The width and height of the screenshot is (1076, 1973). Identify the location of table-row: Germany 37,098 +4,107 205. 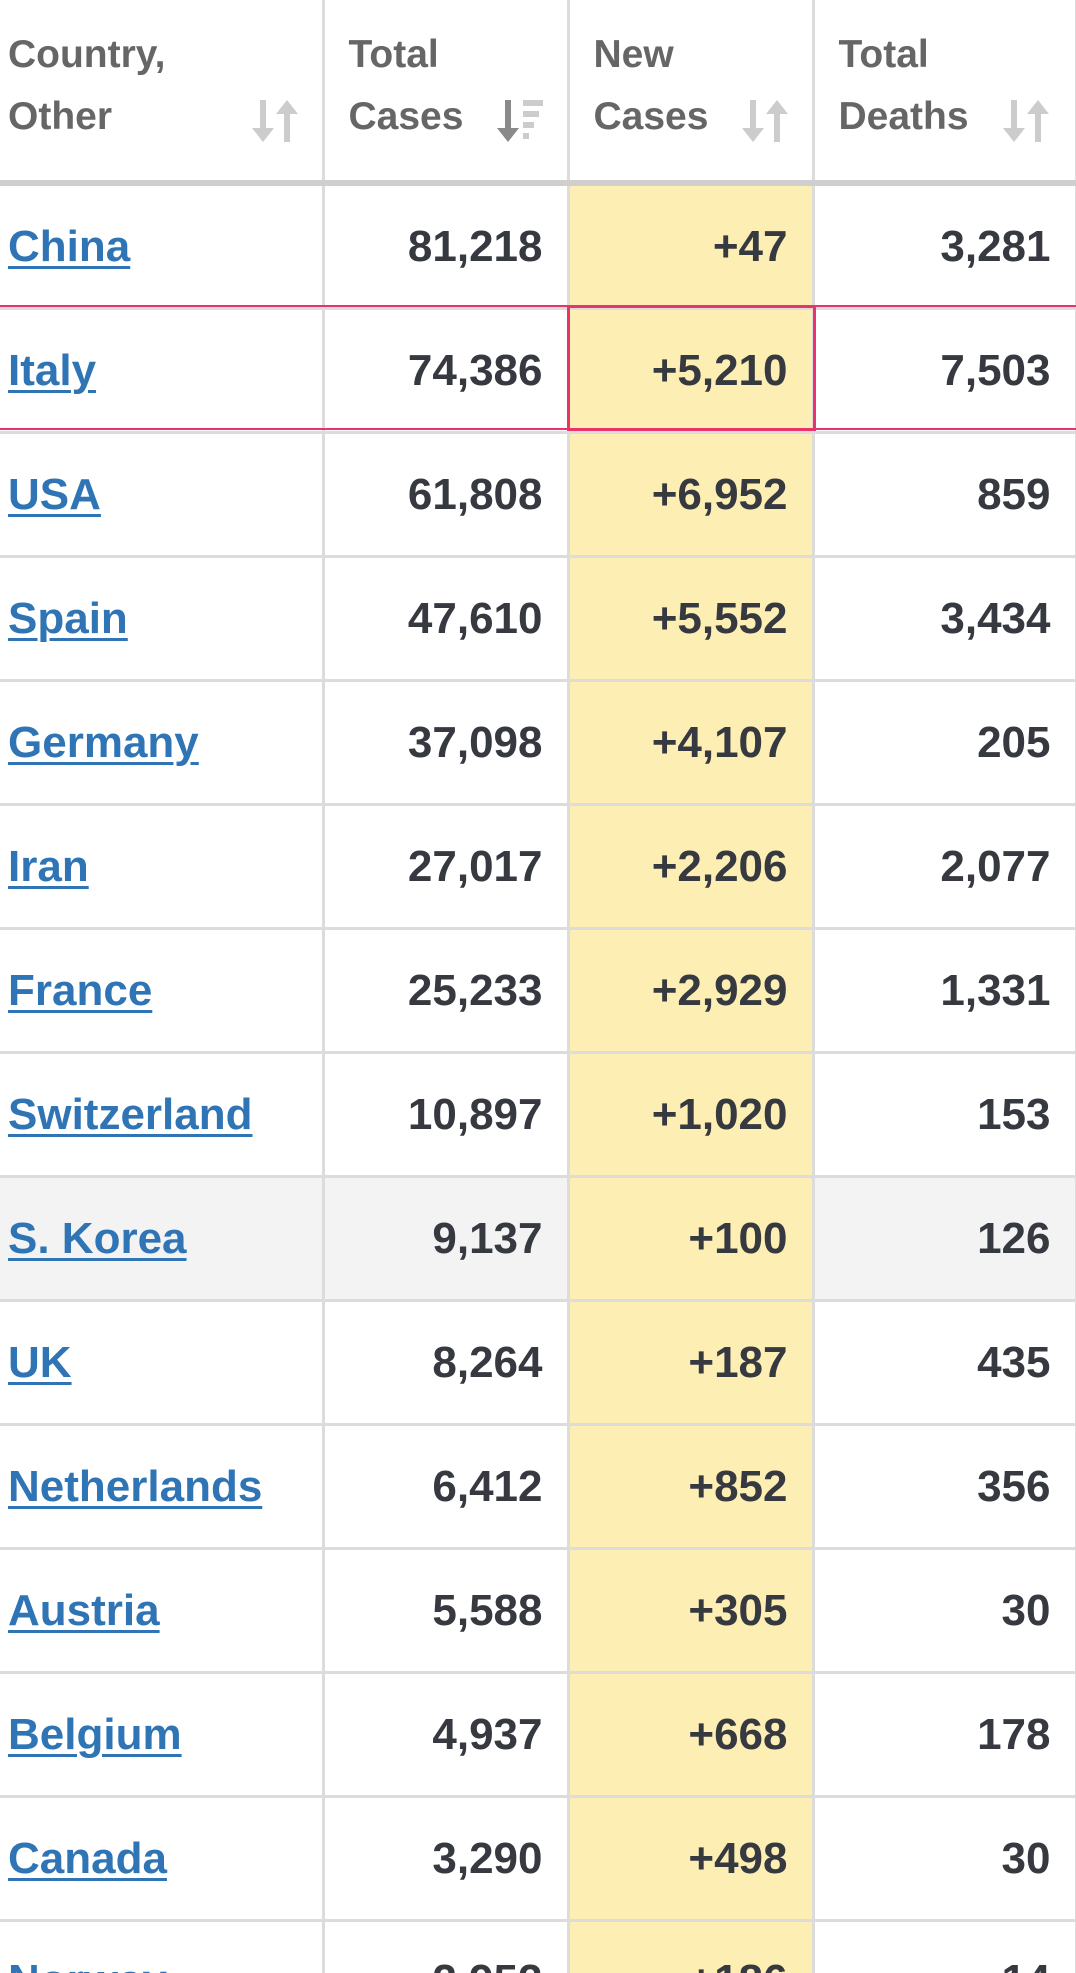
(538, 743).